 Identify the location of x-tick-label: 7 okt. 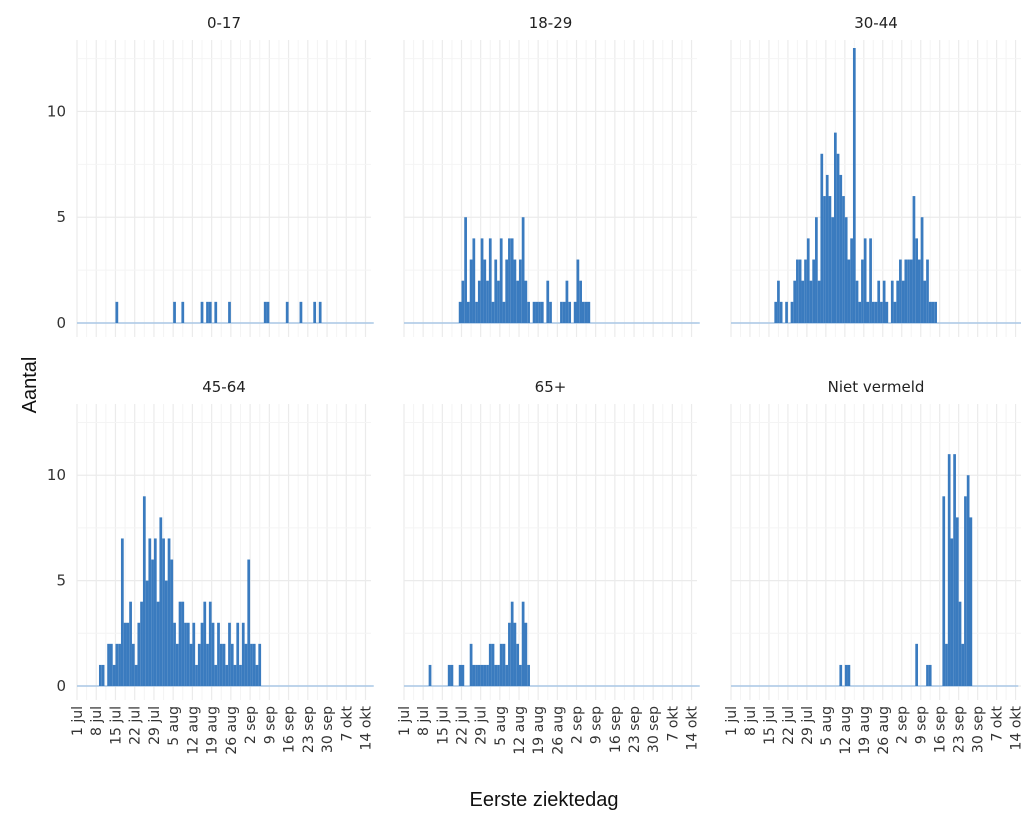
(347, 724).